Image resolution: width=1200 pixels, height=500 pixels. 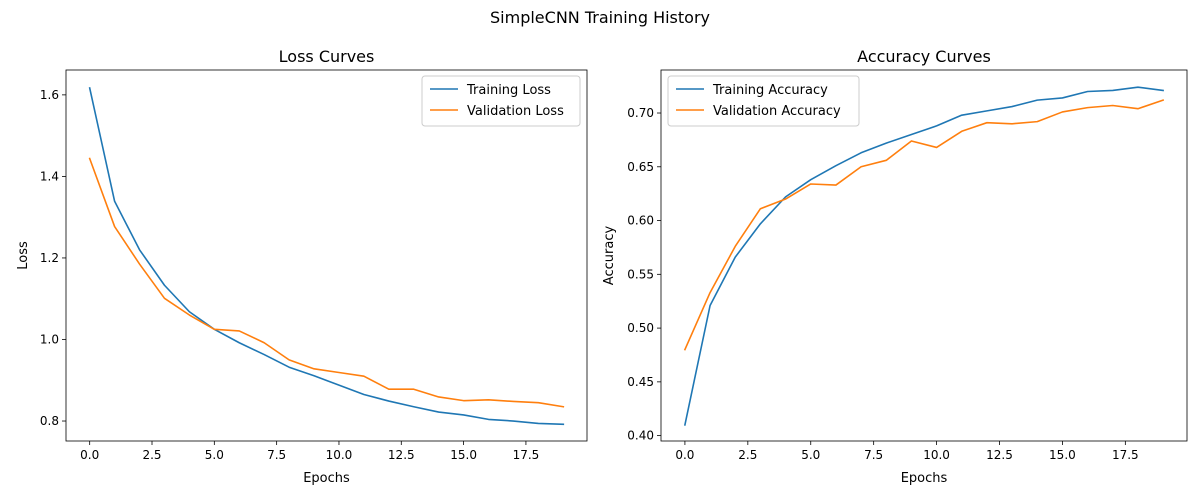 What do you see at coordinates (214, 455) in the screenshot?
I see `loss-x-tick-label: 5.0` at bounding box center [214, 455].